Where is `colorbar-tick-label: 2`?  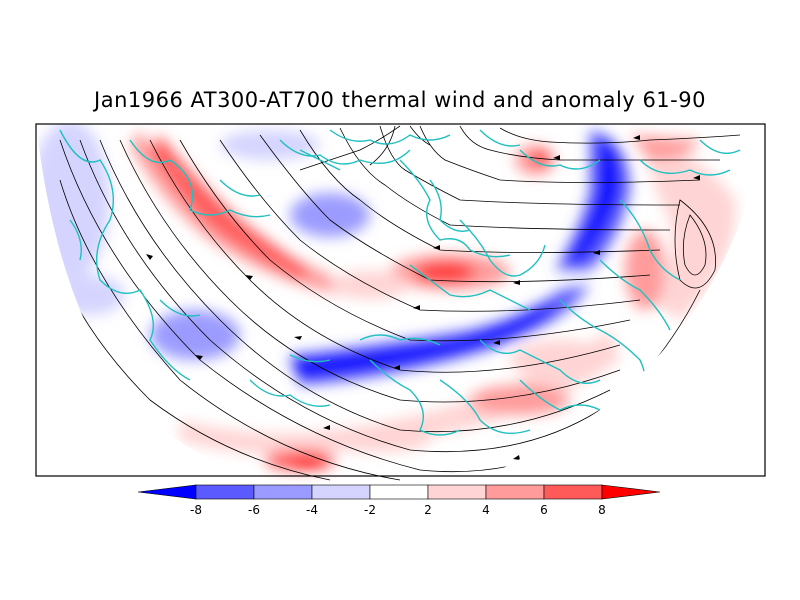
colorbar-tick-label: 2 is located at coordinates (428, 510).